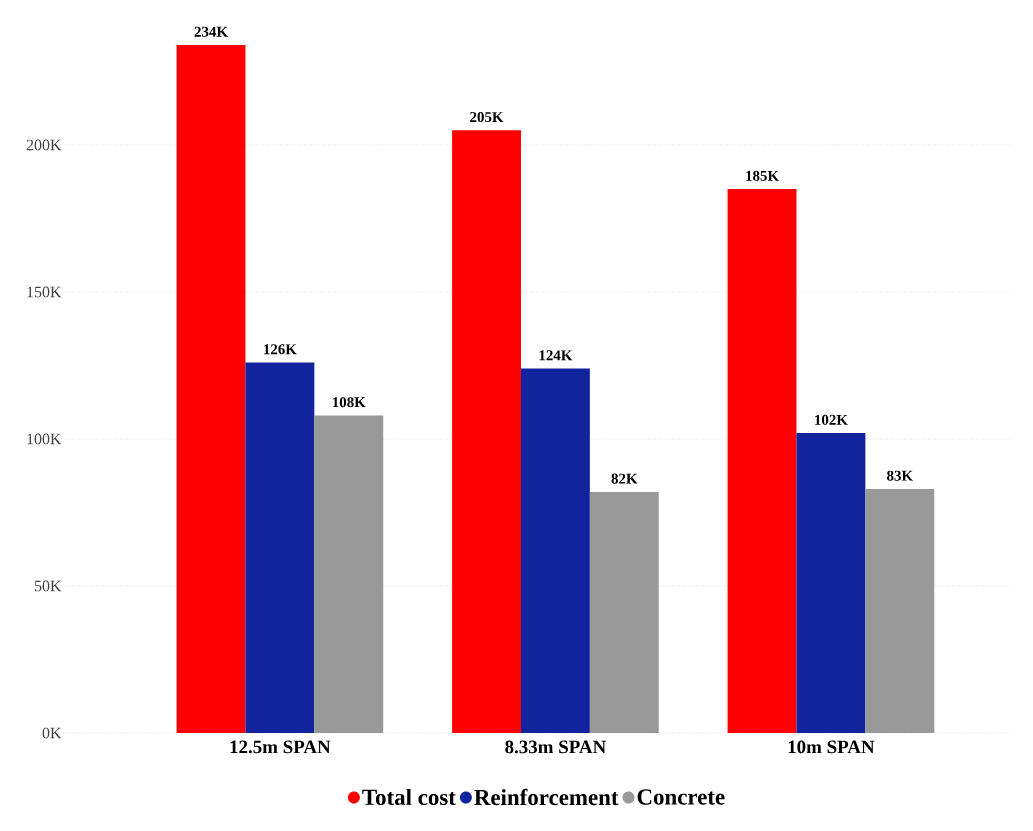 This screenshot has width=1033, height=831. I want to click on legend-label: Concrete, so click(681, 797).